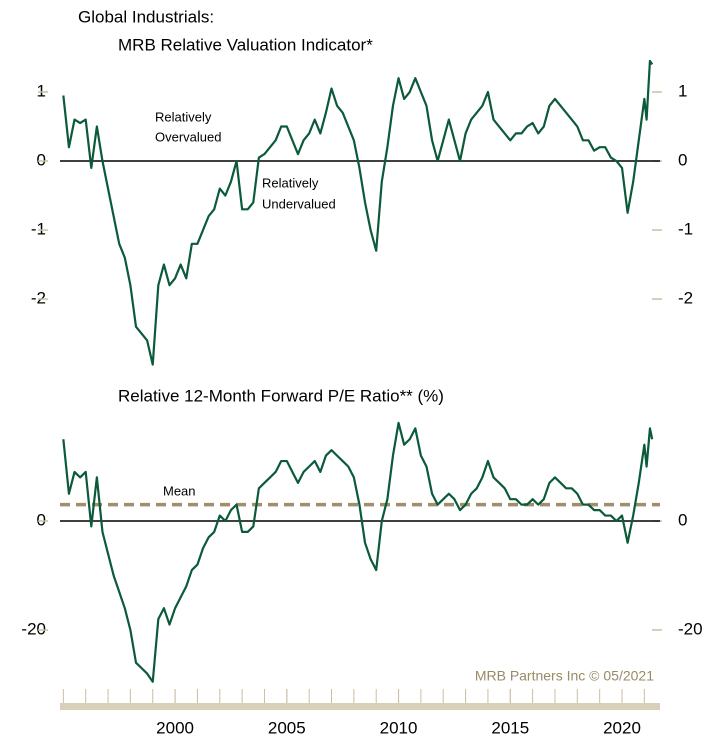  I want to click on y-tick-label: -2, so click(38, 298).